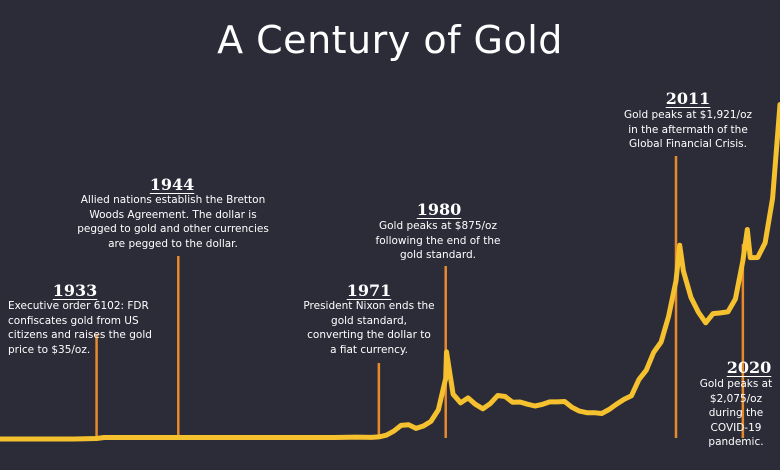 Image resolution: width=780 pixels, height=470 pixels. What do you see at coordinates (172, 184) in the screenshot?
I see `annotation-year-1944: 1944` at bounding box center [172, 184].